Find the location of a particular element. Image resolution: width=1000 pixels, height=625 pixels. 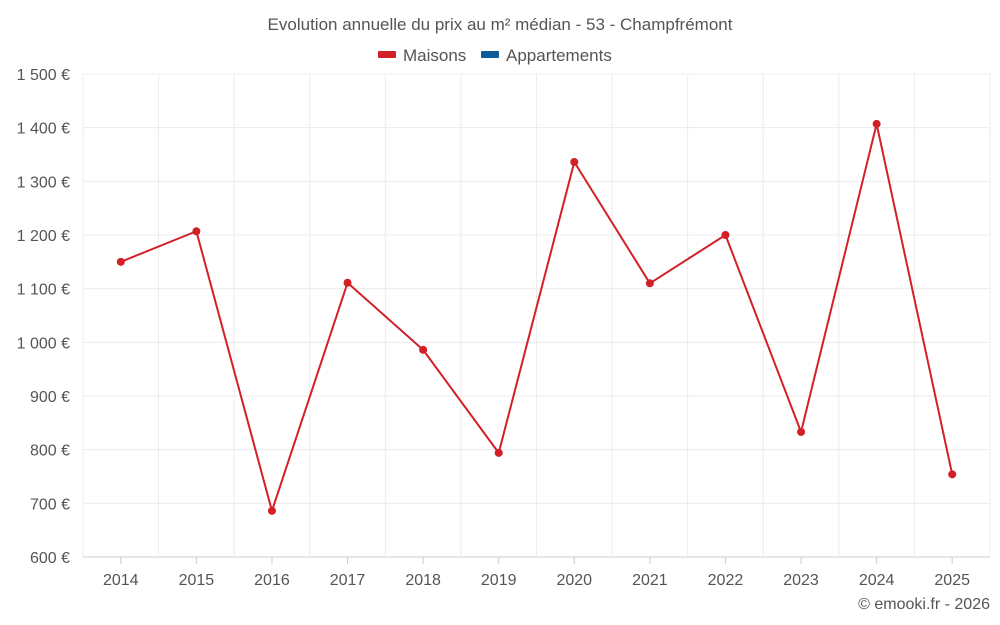

y-tick-label: 1 400 € is located at coordinates (43, 129).